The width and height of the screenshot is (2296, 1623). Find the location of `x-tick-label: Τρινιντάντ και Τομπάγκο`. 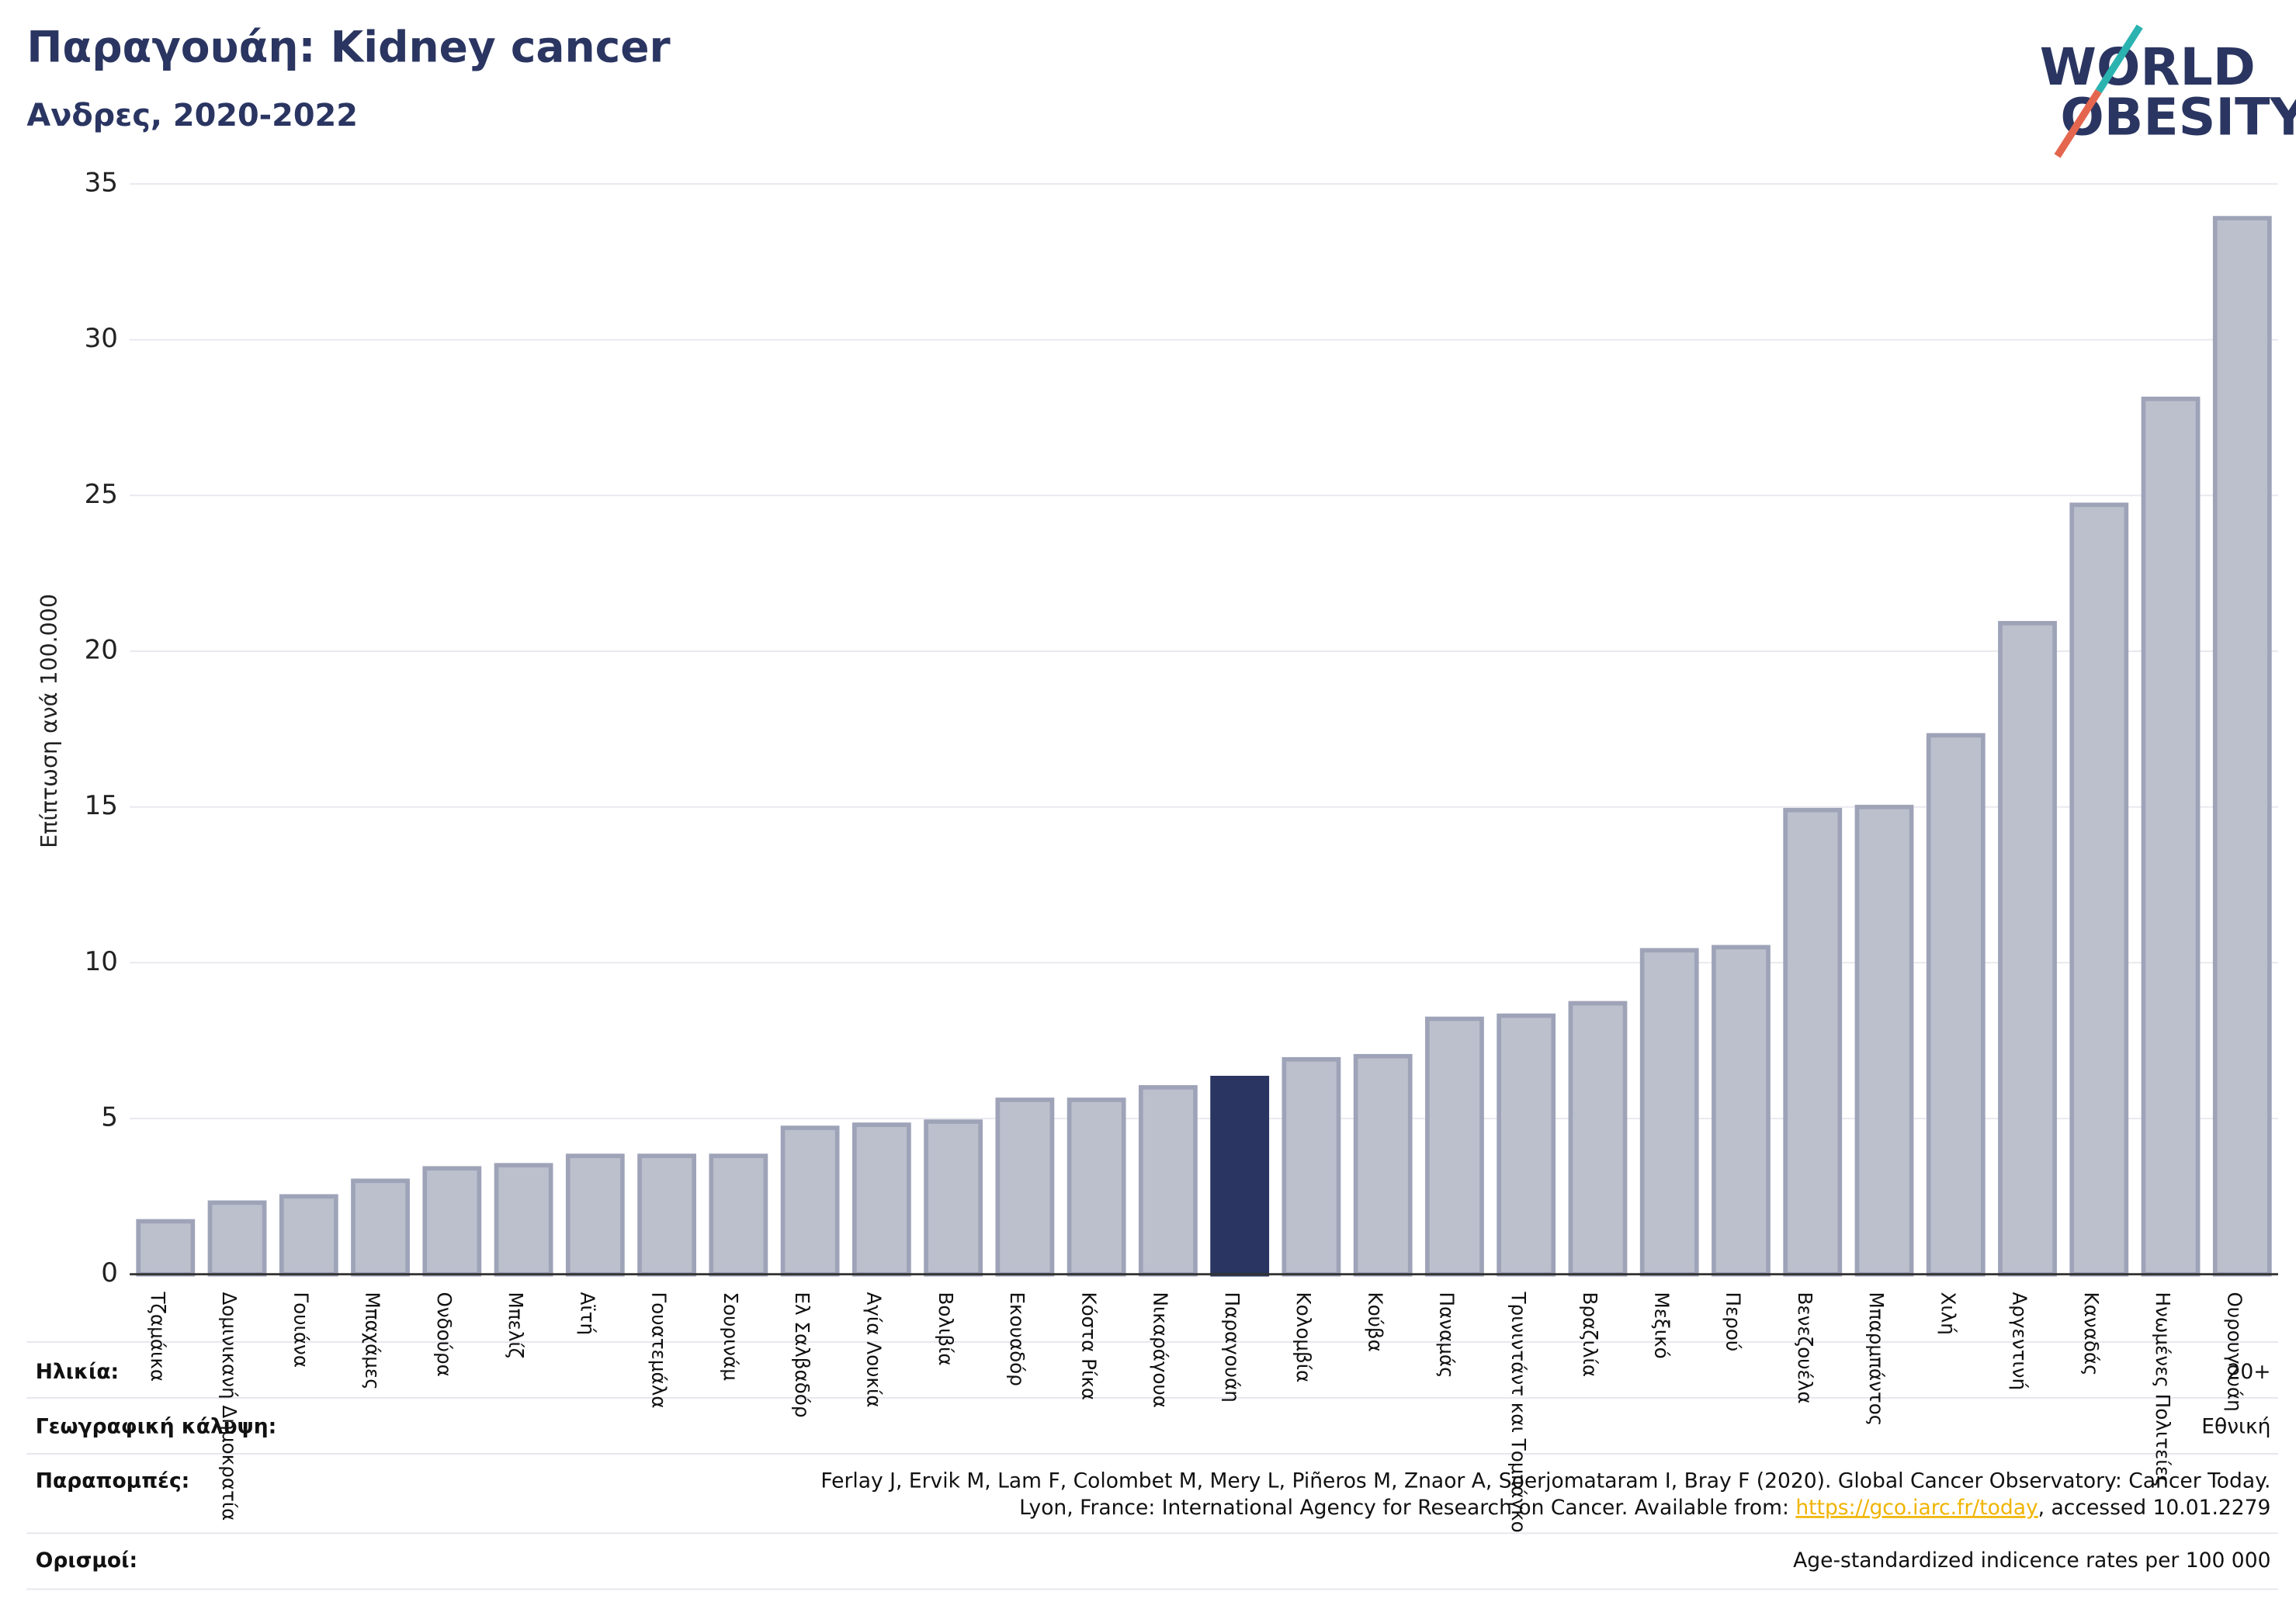

x-tick-label: Τρινιντάντ και Τομπάγκο is located at coordinates (1518, 1411).